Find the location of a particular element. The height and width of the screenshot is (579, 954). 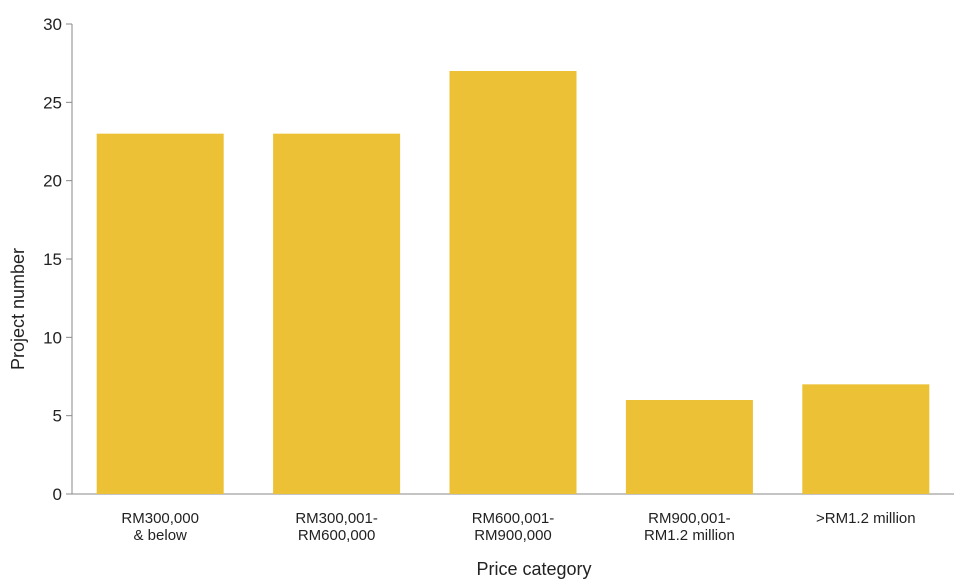

x-tick-label: RM600,000 is located at coordinates (337, 535).